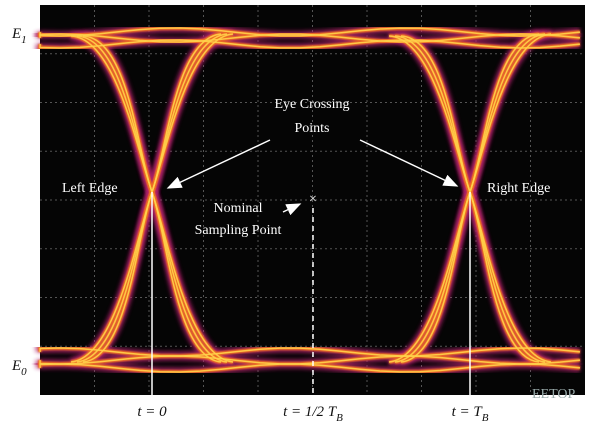  Describe the element at coordinates (313, 199) in the screenshot. I see `sampling-marker: ×` at that location.